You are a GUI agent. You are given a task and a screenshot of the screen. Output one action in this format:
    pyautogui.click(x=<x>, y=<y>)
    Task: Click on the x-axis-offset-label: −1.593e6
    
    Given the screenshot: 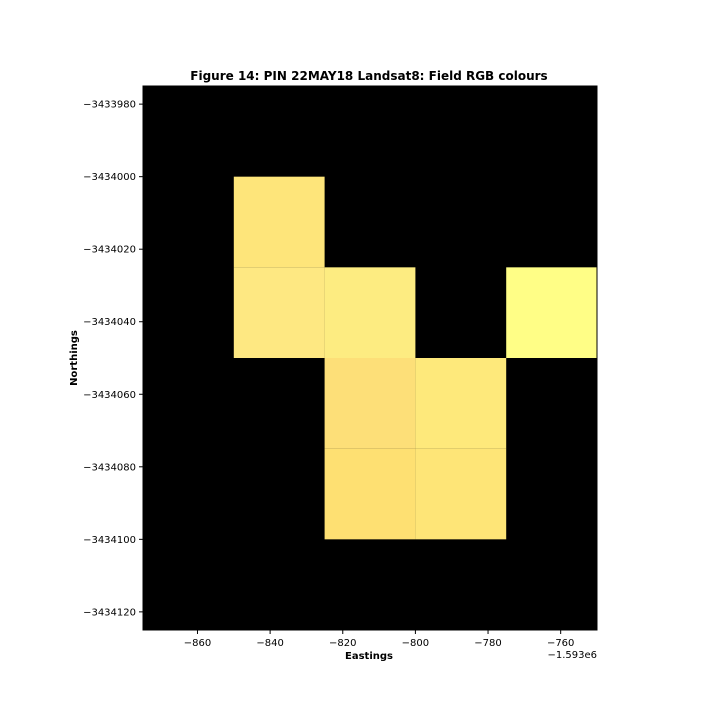 What is the action you would take?
    pyautogui.click(x=572, y=655)
    